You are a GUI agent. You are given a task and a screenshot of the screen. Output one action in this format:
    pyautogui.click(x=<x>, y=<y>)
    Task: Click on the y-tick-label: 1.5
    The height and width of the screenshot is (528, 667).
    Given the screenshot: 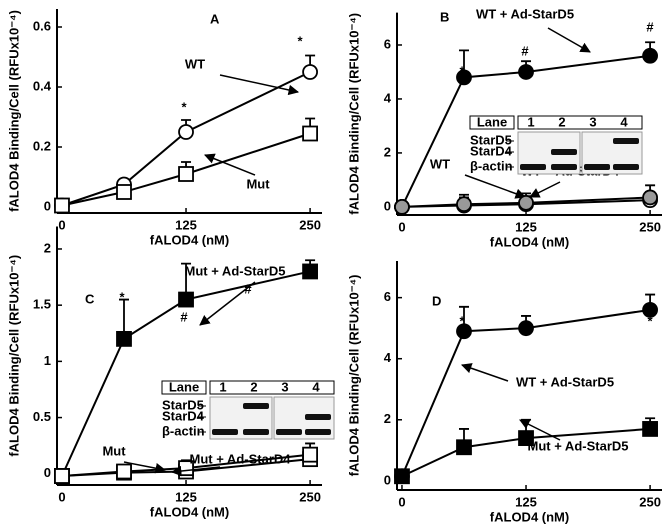 What is the action you would take?
    pyautogui.click(x=42, y=304)
    